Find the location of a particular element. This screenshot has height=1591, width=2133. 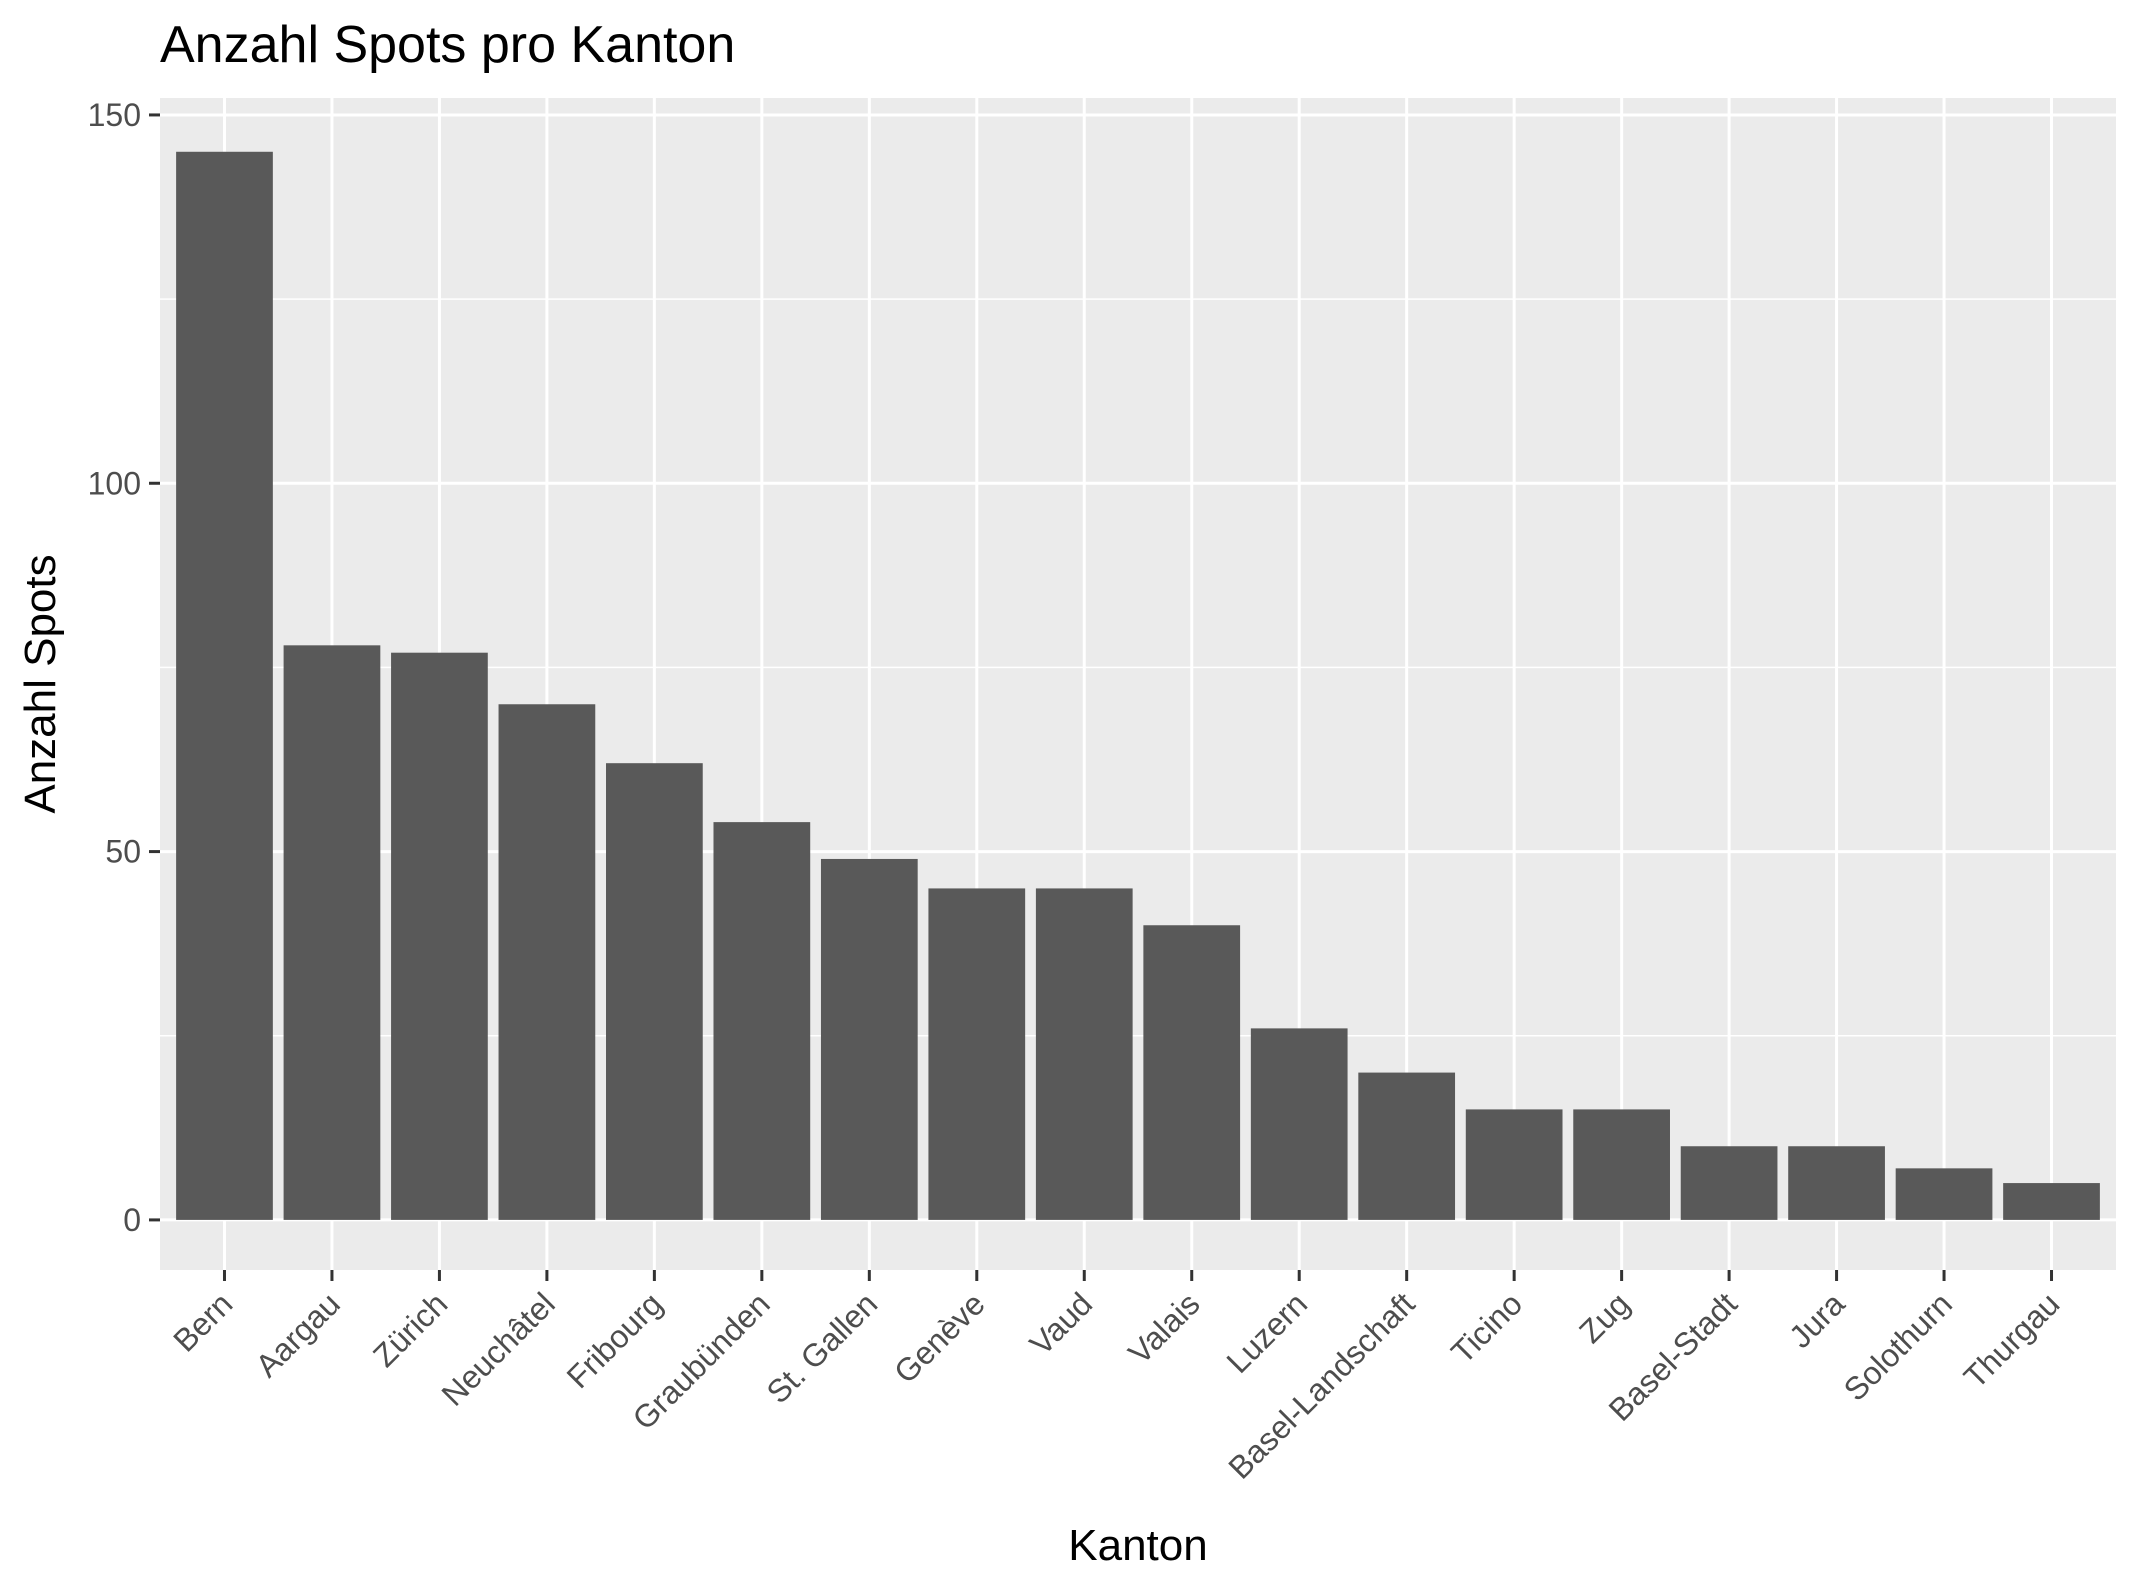

bar-Zürich is located at coordinates (439, 936).